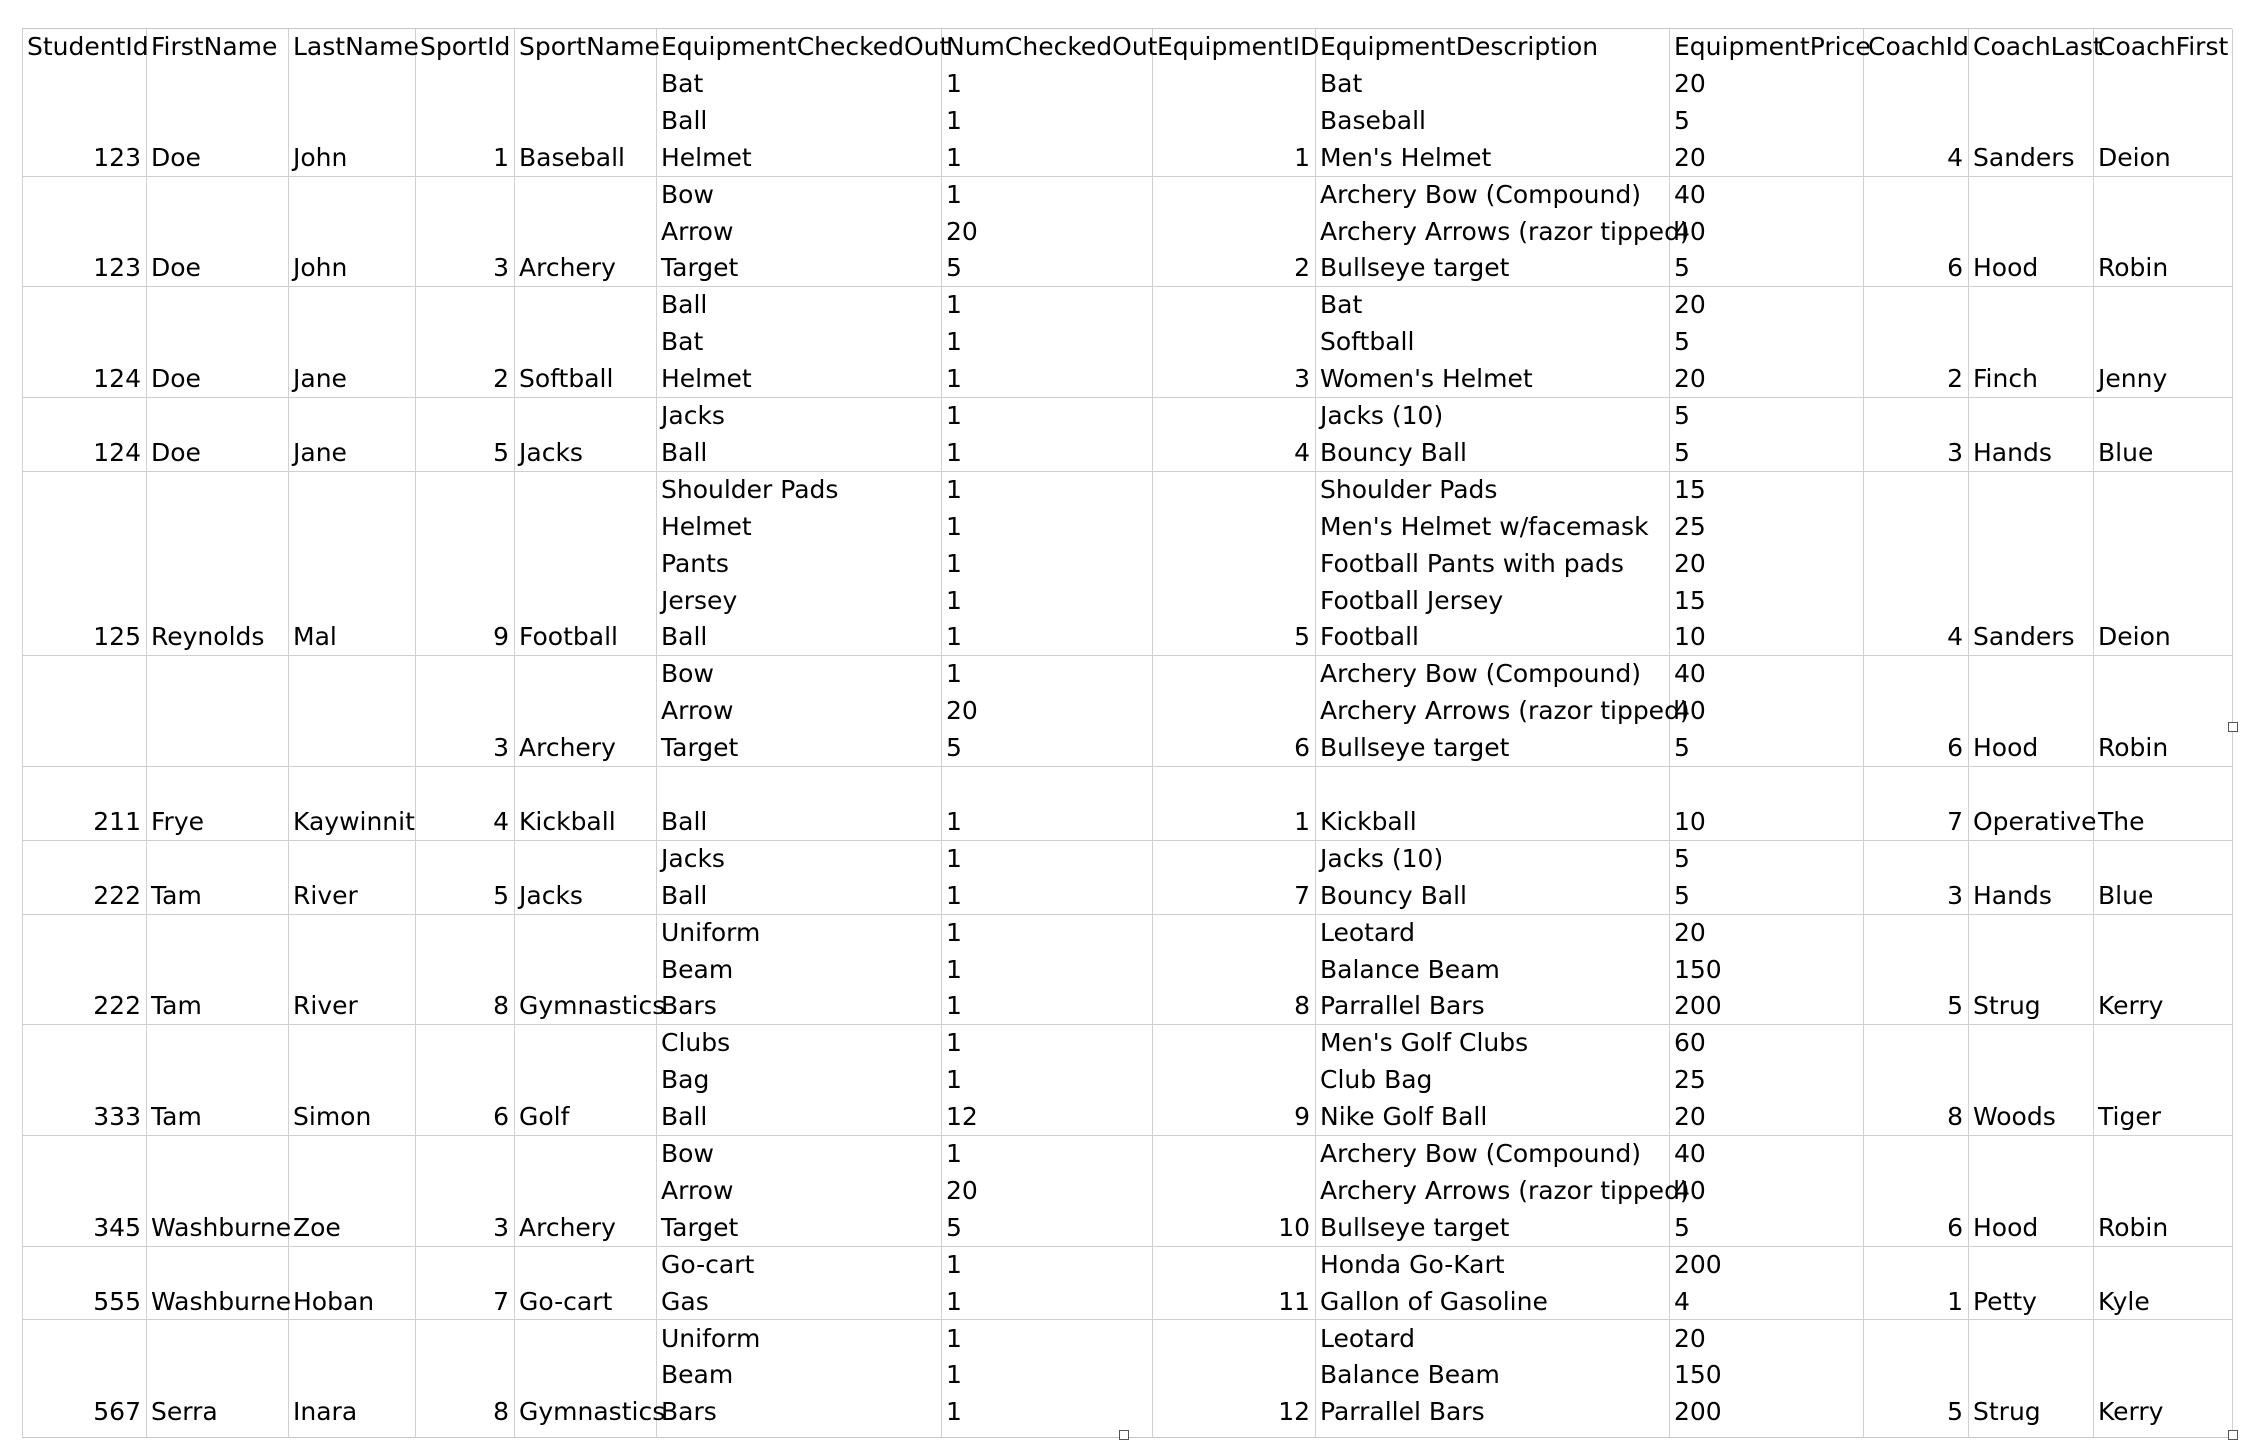 The height and width of the screenshot is (1448, 2254). I want to click on cell-equipment-description: Bouncy Ball, so click(1393, 452).